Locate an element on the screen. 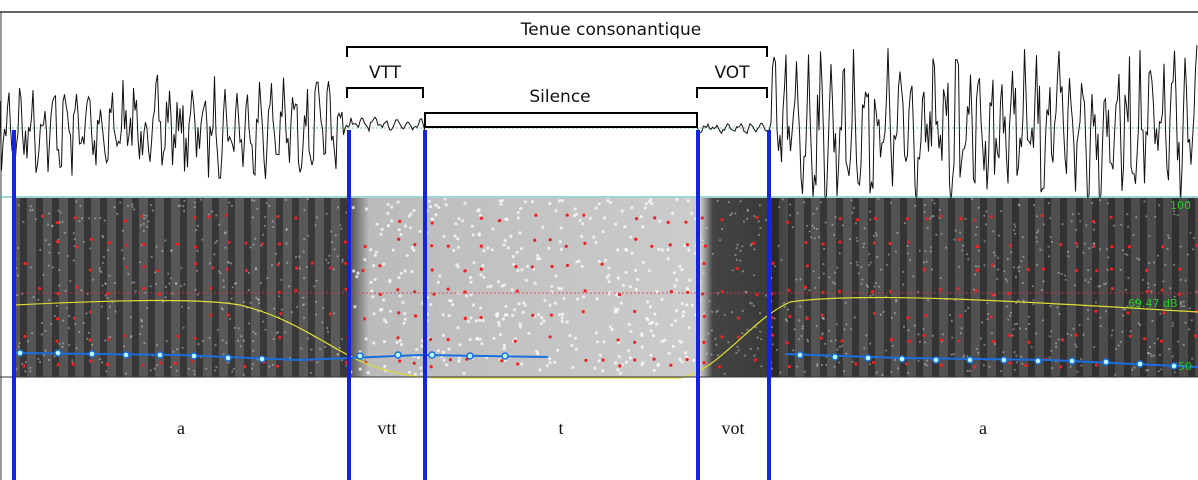 The width and height of the screenshot is (1198, 480). pitch-point is located at coordinates (1106, 362).